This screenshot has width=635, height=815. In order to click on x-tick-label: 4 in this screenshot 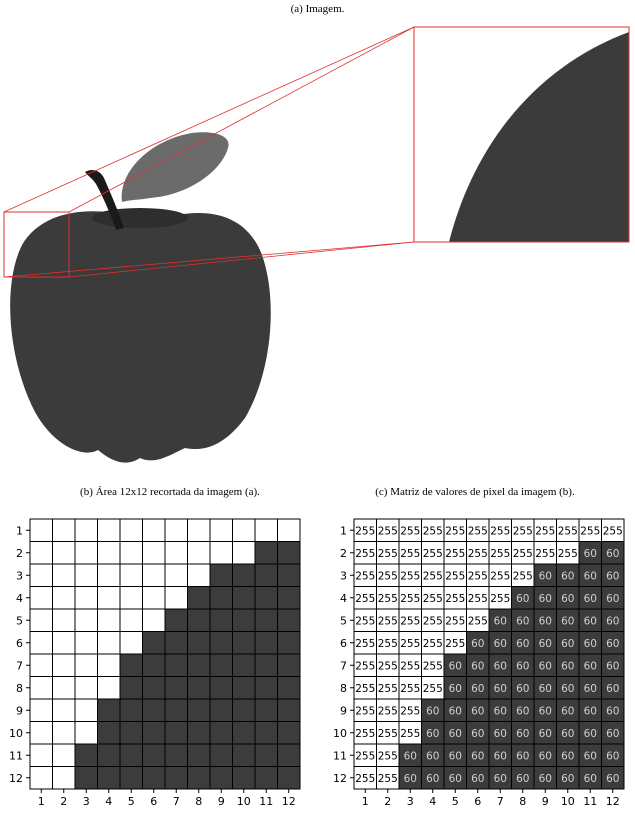, I will do `click(432, 801)`.